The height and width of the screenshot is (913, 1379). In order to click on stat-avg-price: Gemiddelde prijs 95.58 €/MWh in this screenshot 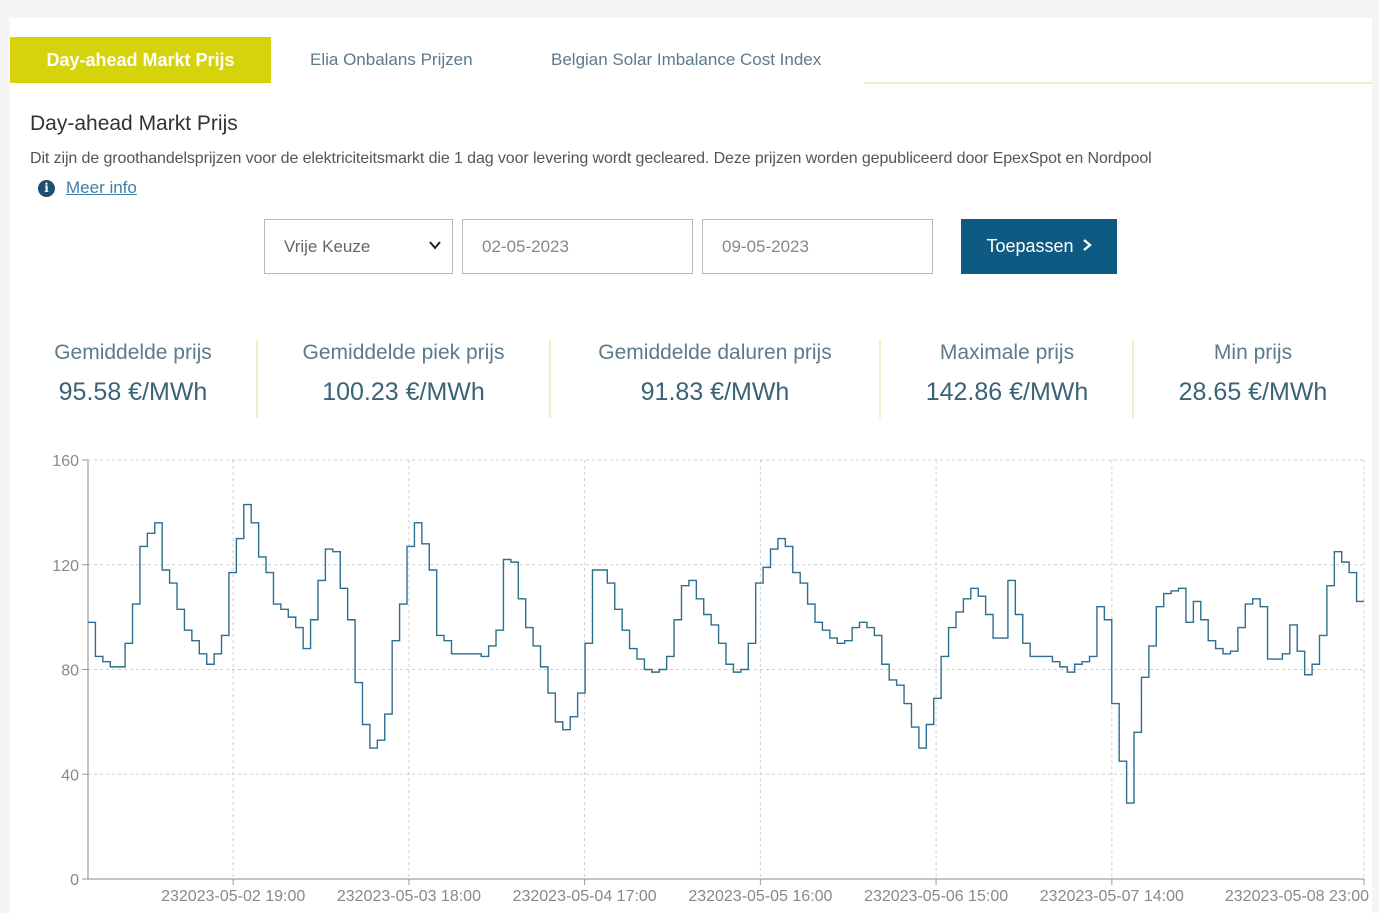, I will do `click(133, 377)`.